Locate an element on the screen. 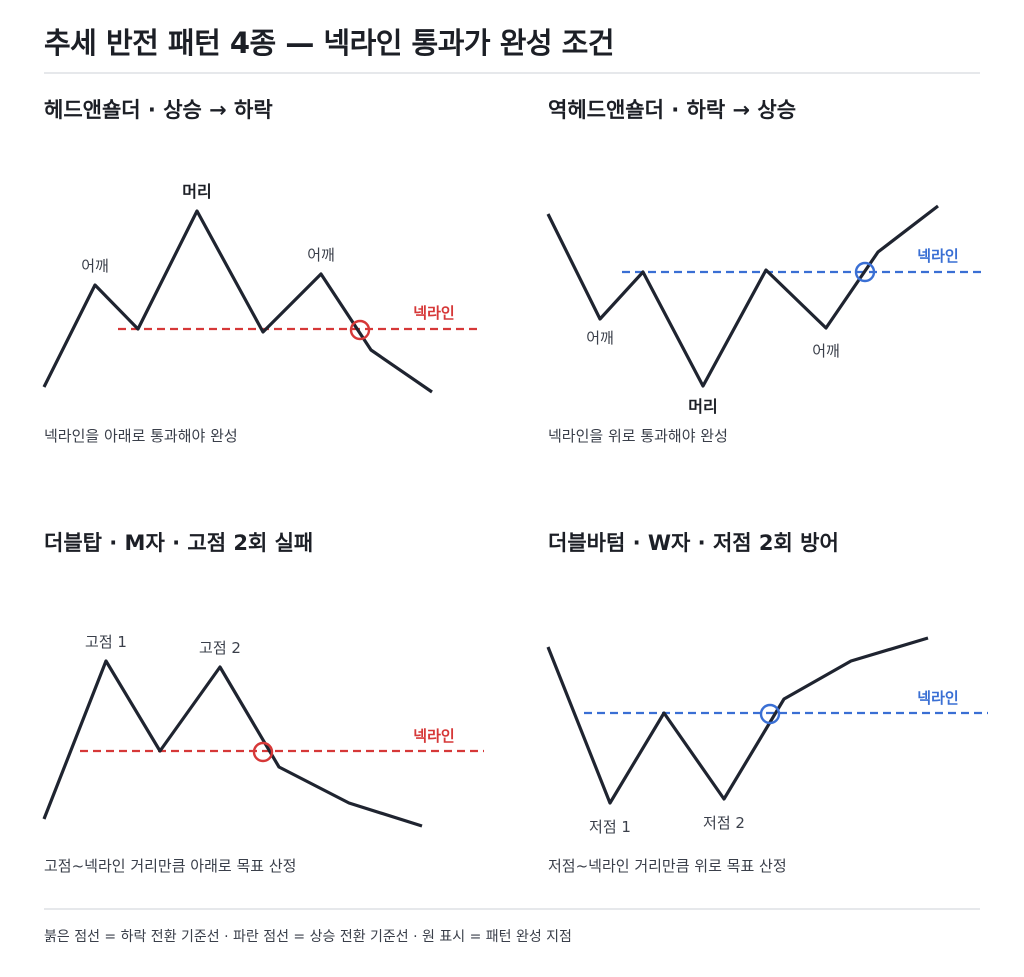 This screenshot has width=1024, height=977. panel-caption: 넥라인을 위로 통과해야 완성 is located at coordinates (638, 436).